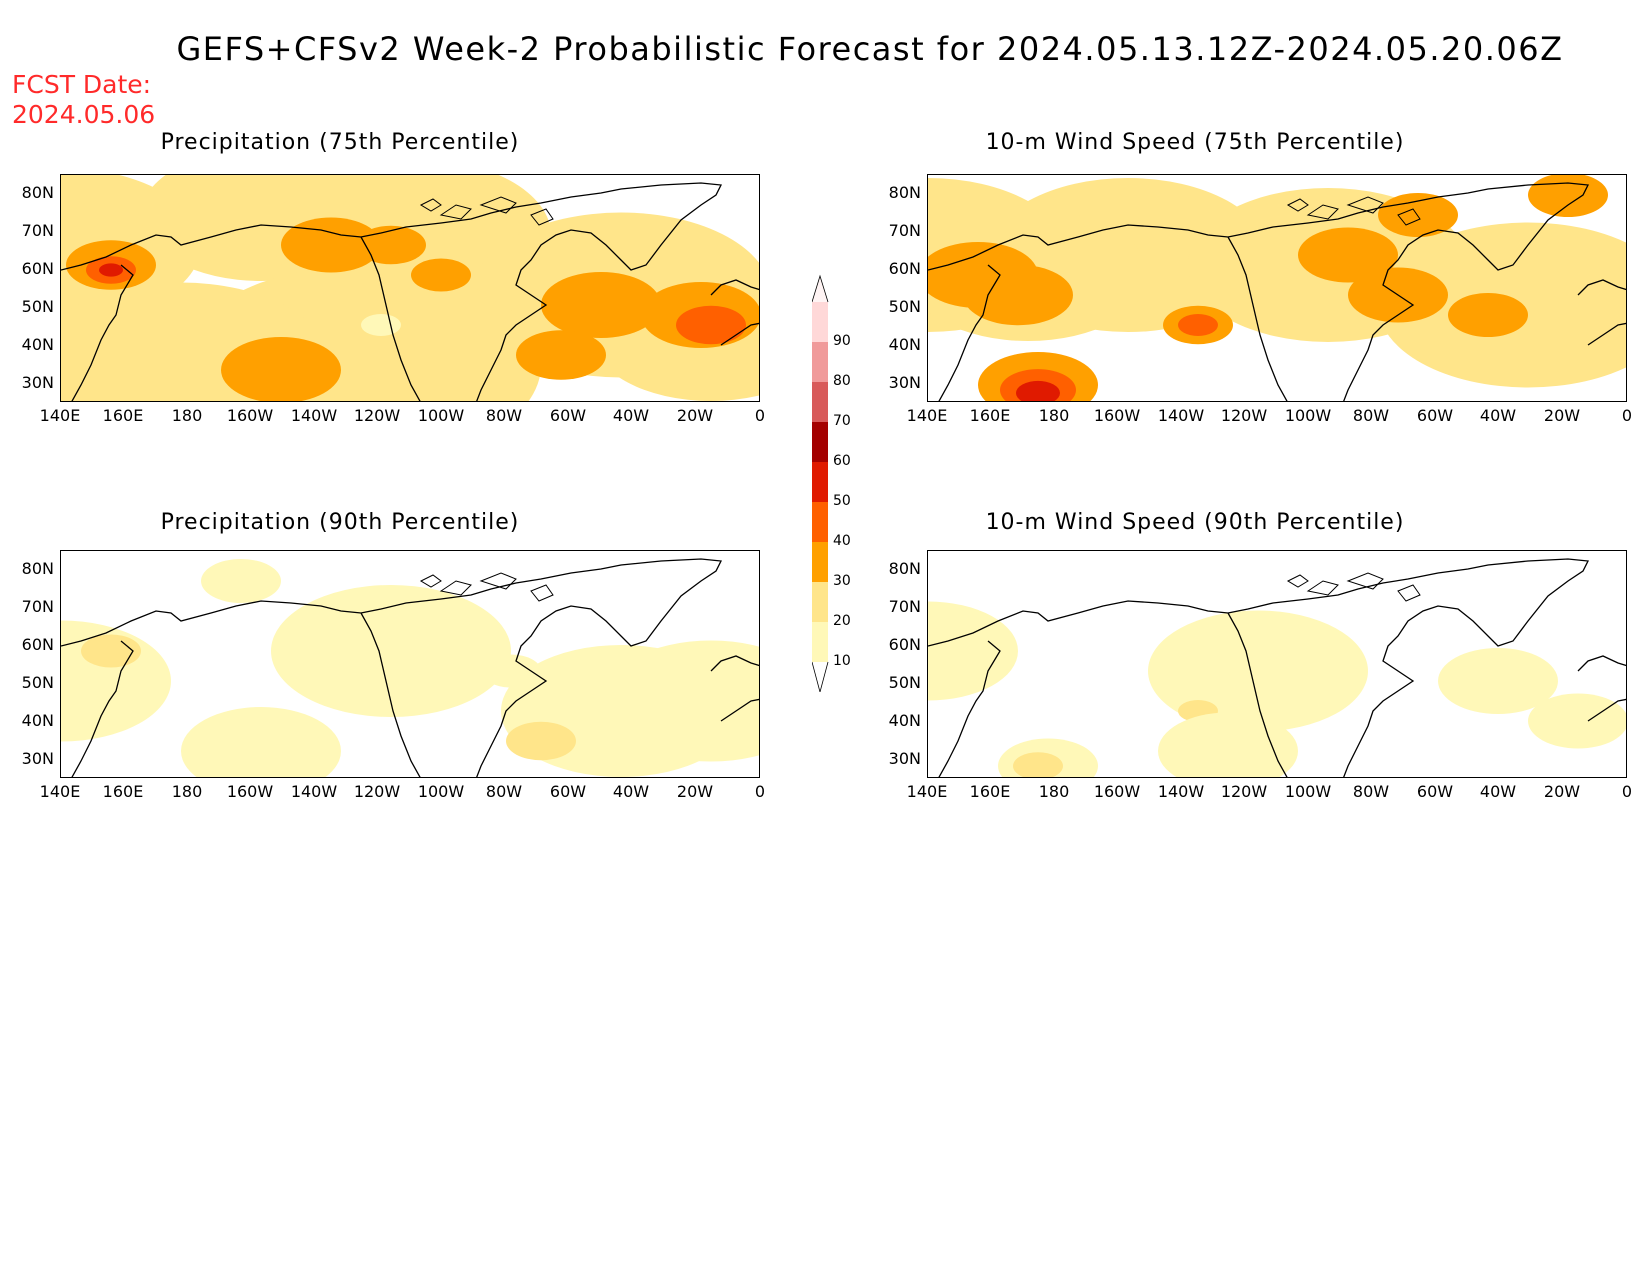 This screenshot has height=1275, width=1650. I want to click on colorbar-level-label: 70, so click(842, 421).